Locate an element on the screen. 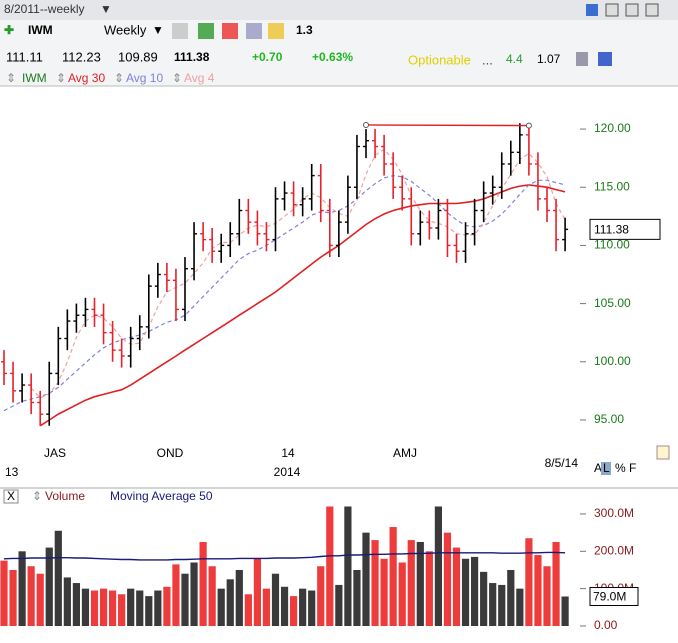 Image resolution: width=678 pixels, height=643 pixels. high: 112.23 is located at coordinates (81, 56).